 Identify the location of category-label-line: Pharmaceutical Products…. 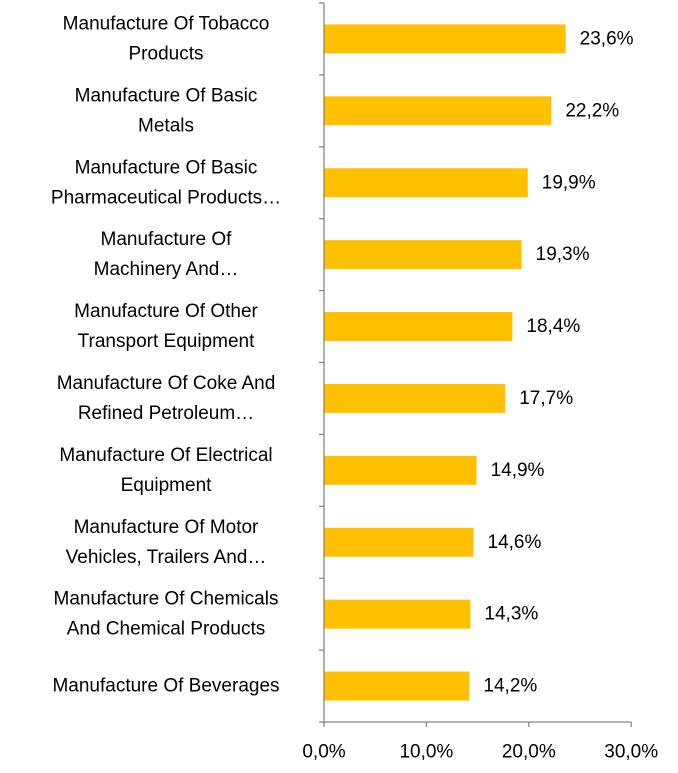
(166, 197).